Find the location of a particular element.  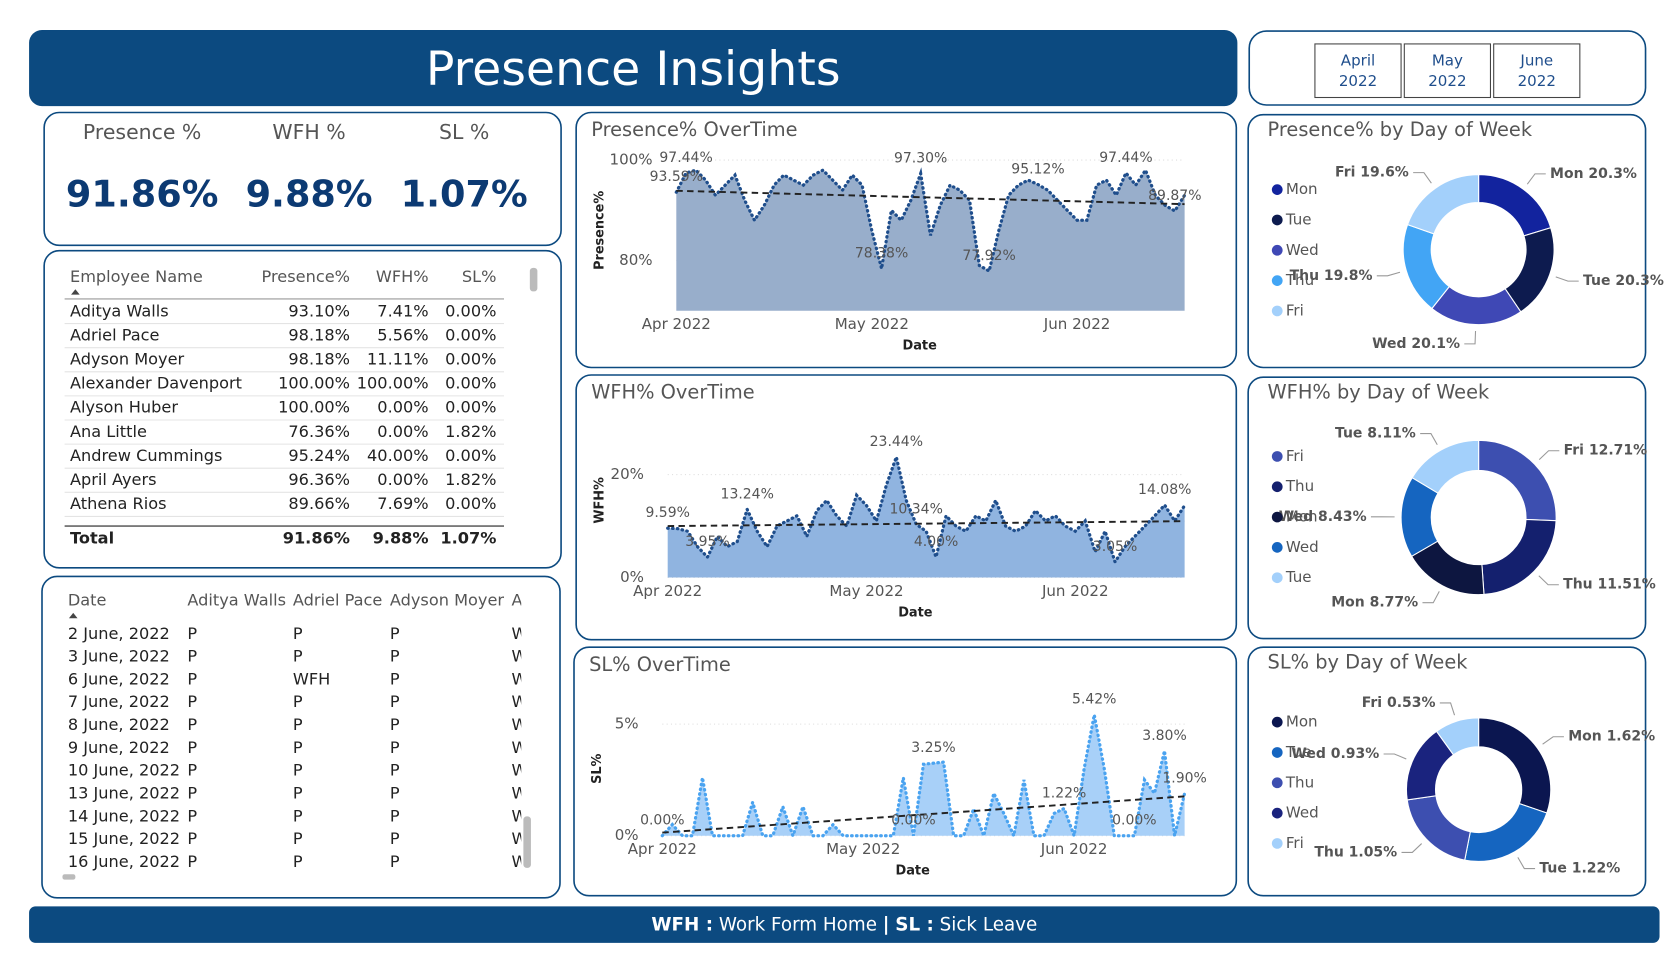

table-header: Presence% is located at coordinates (306, 276).